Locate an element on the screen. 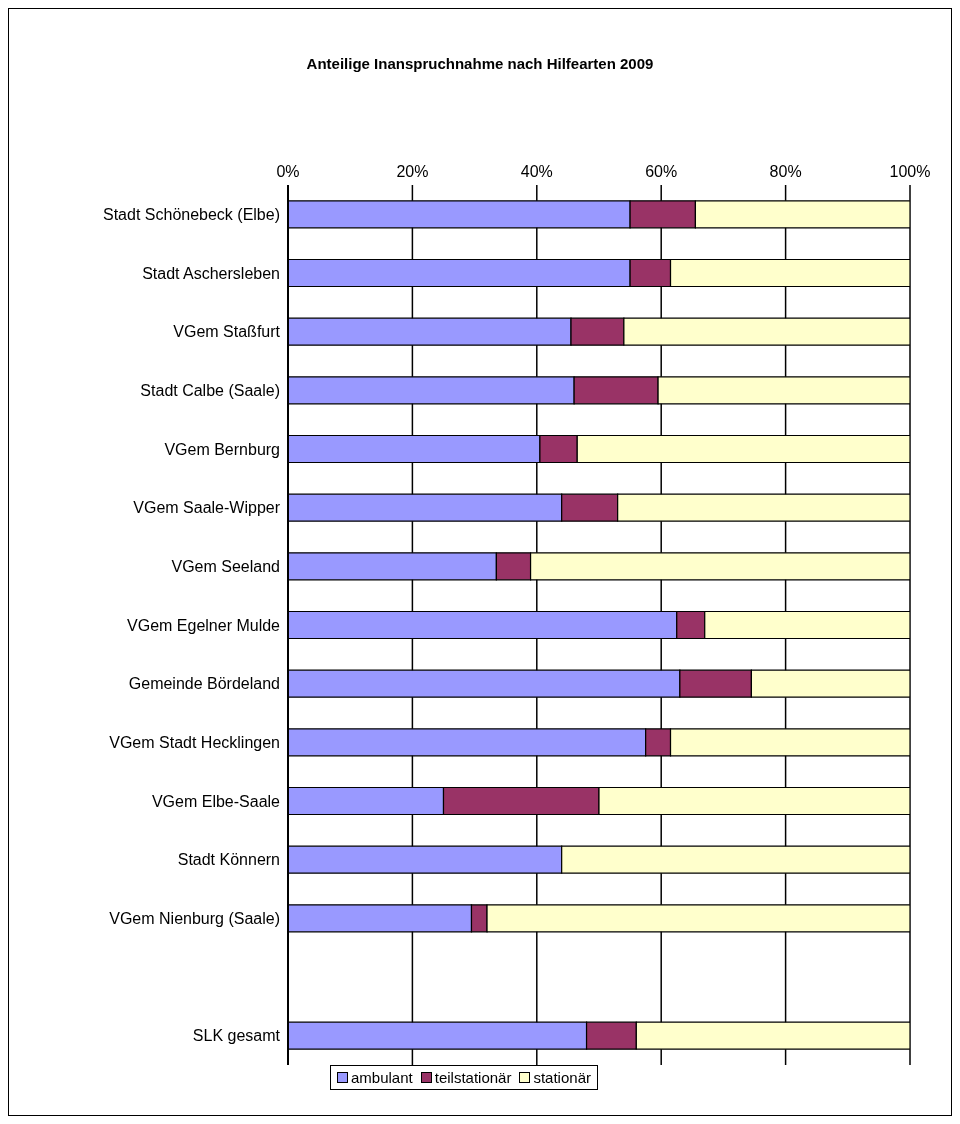 The width and height of the screenshot is (960, 1124). y-tick-label: VGem Bernburg is located at coordinates (222, 449).